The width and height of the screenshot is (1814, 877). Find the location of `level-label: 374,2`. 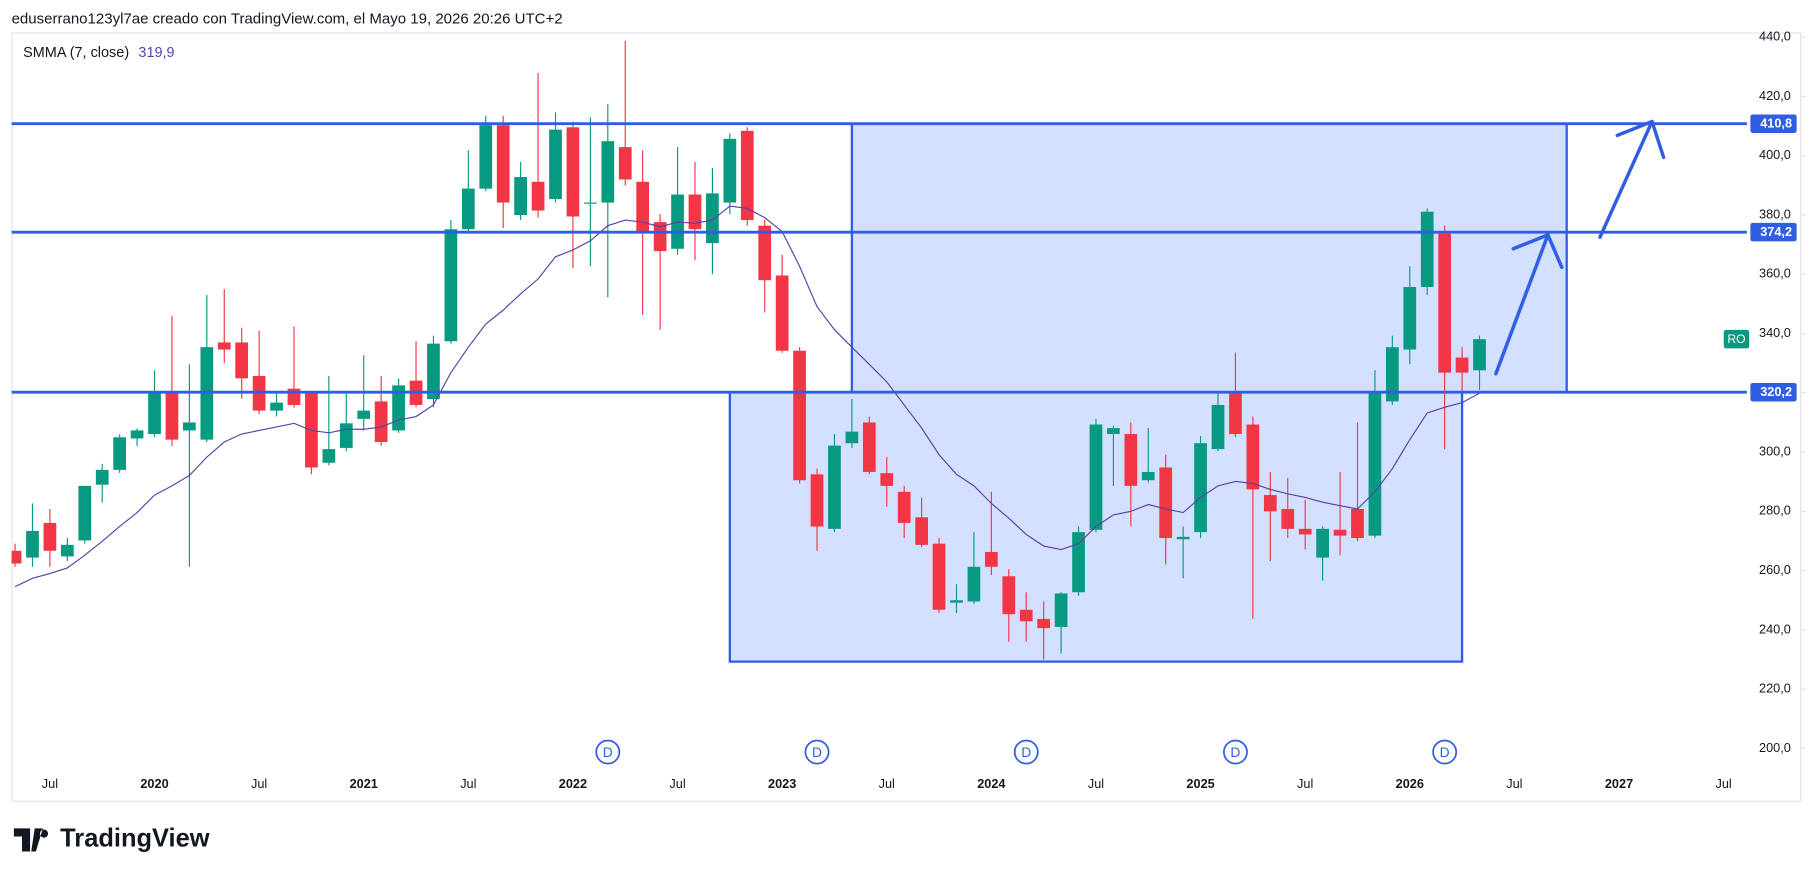

level-label: 374,2 is located at coordinates (1776, 231).